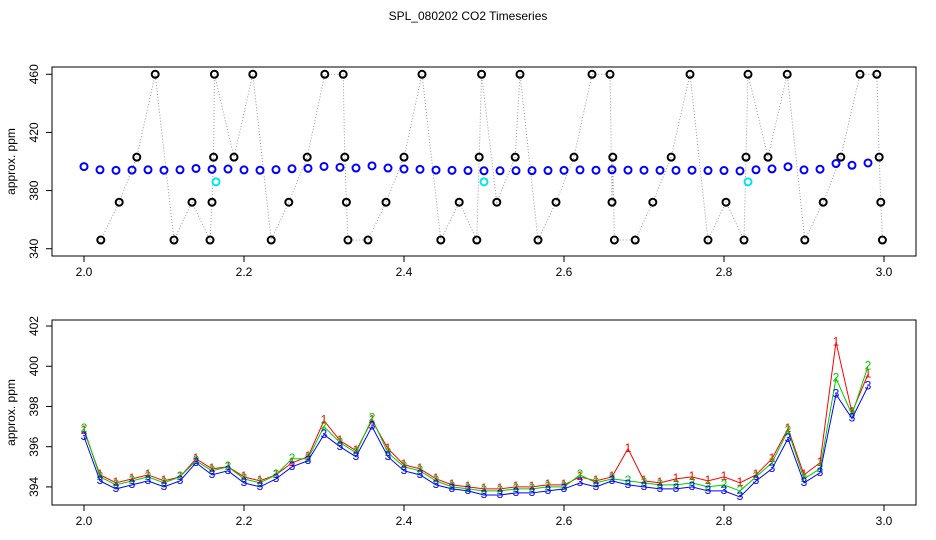 The width and height of the screenshot is (936, 540). What do you see at coordinates (404, 521) in the screenshot?
I see `x-tick-label: 2.4` at bounding box center [404, 521].